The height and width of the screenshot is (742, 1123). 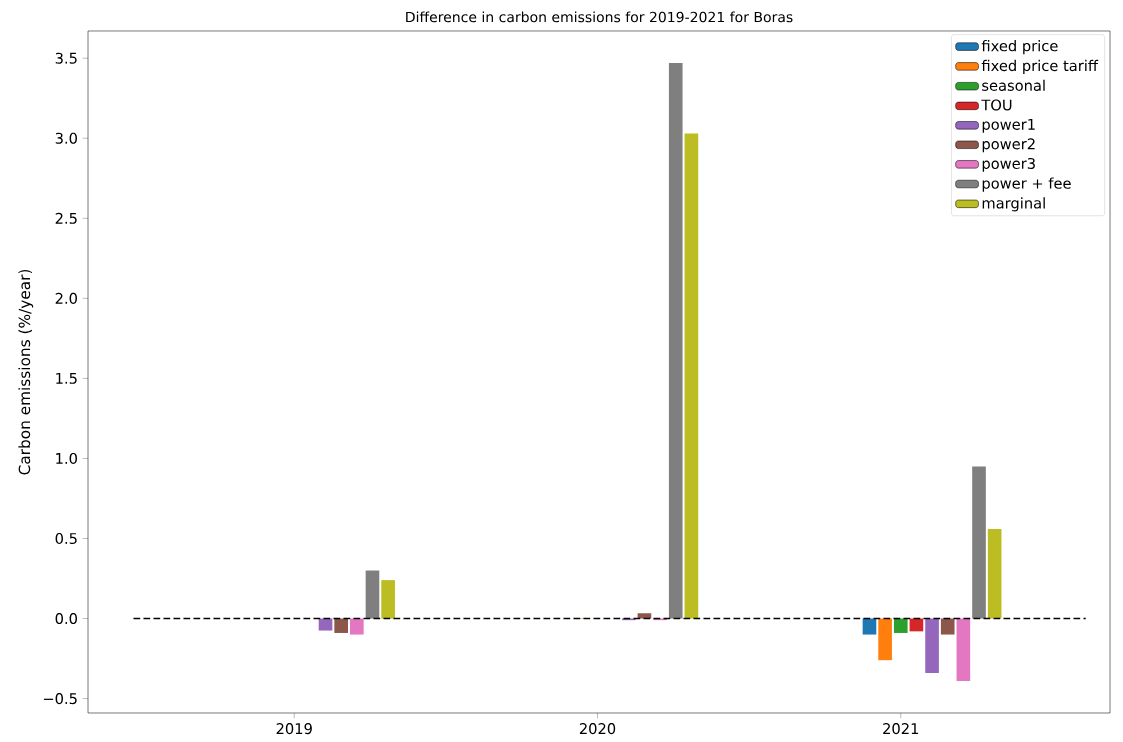 I want to click on y-tick-label: −0.5, so click(x=60, y=699).